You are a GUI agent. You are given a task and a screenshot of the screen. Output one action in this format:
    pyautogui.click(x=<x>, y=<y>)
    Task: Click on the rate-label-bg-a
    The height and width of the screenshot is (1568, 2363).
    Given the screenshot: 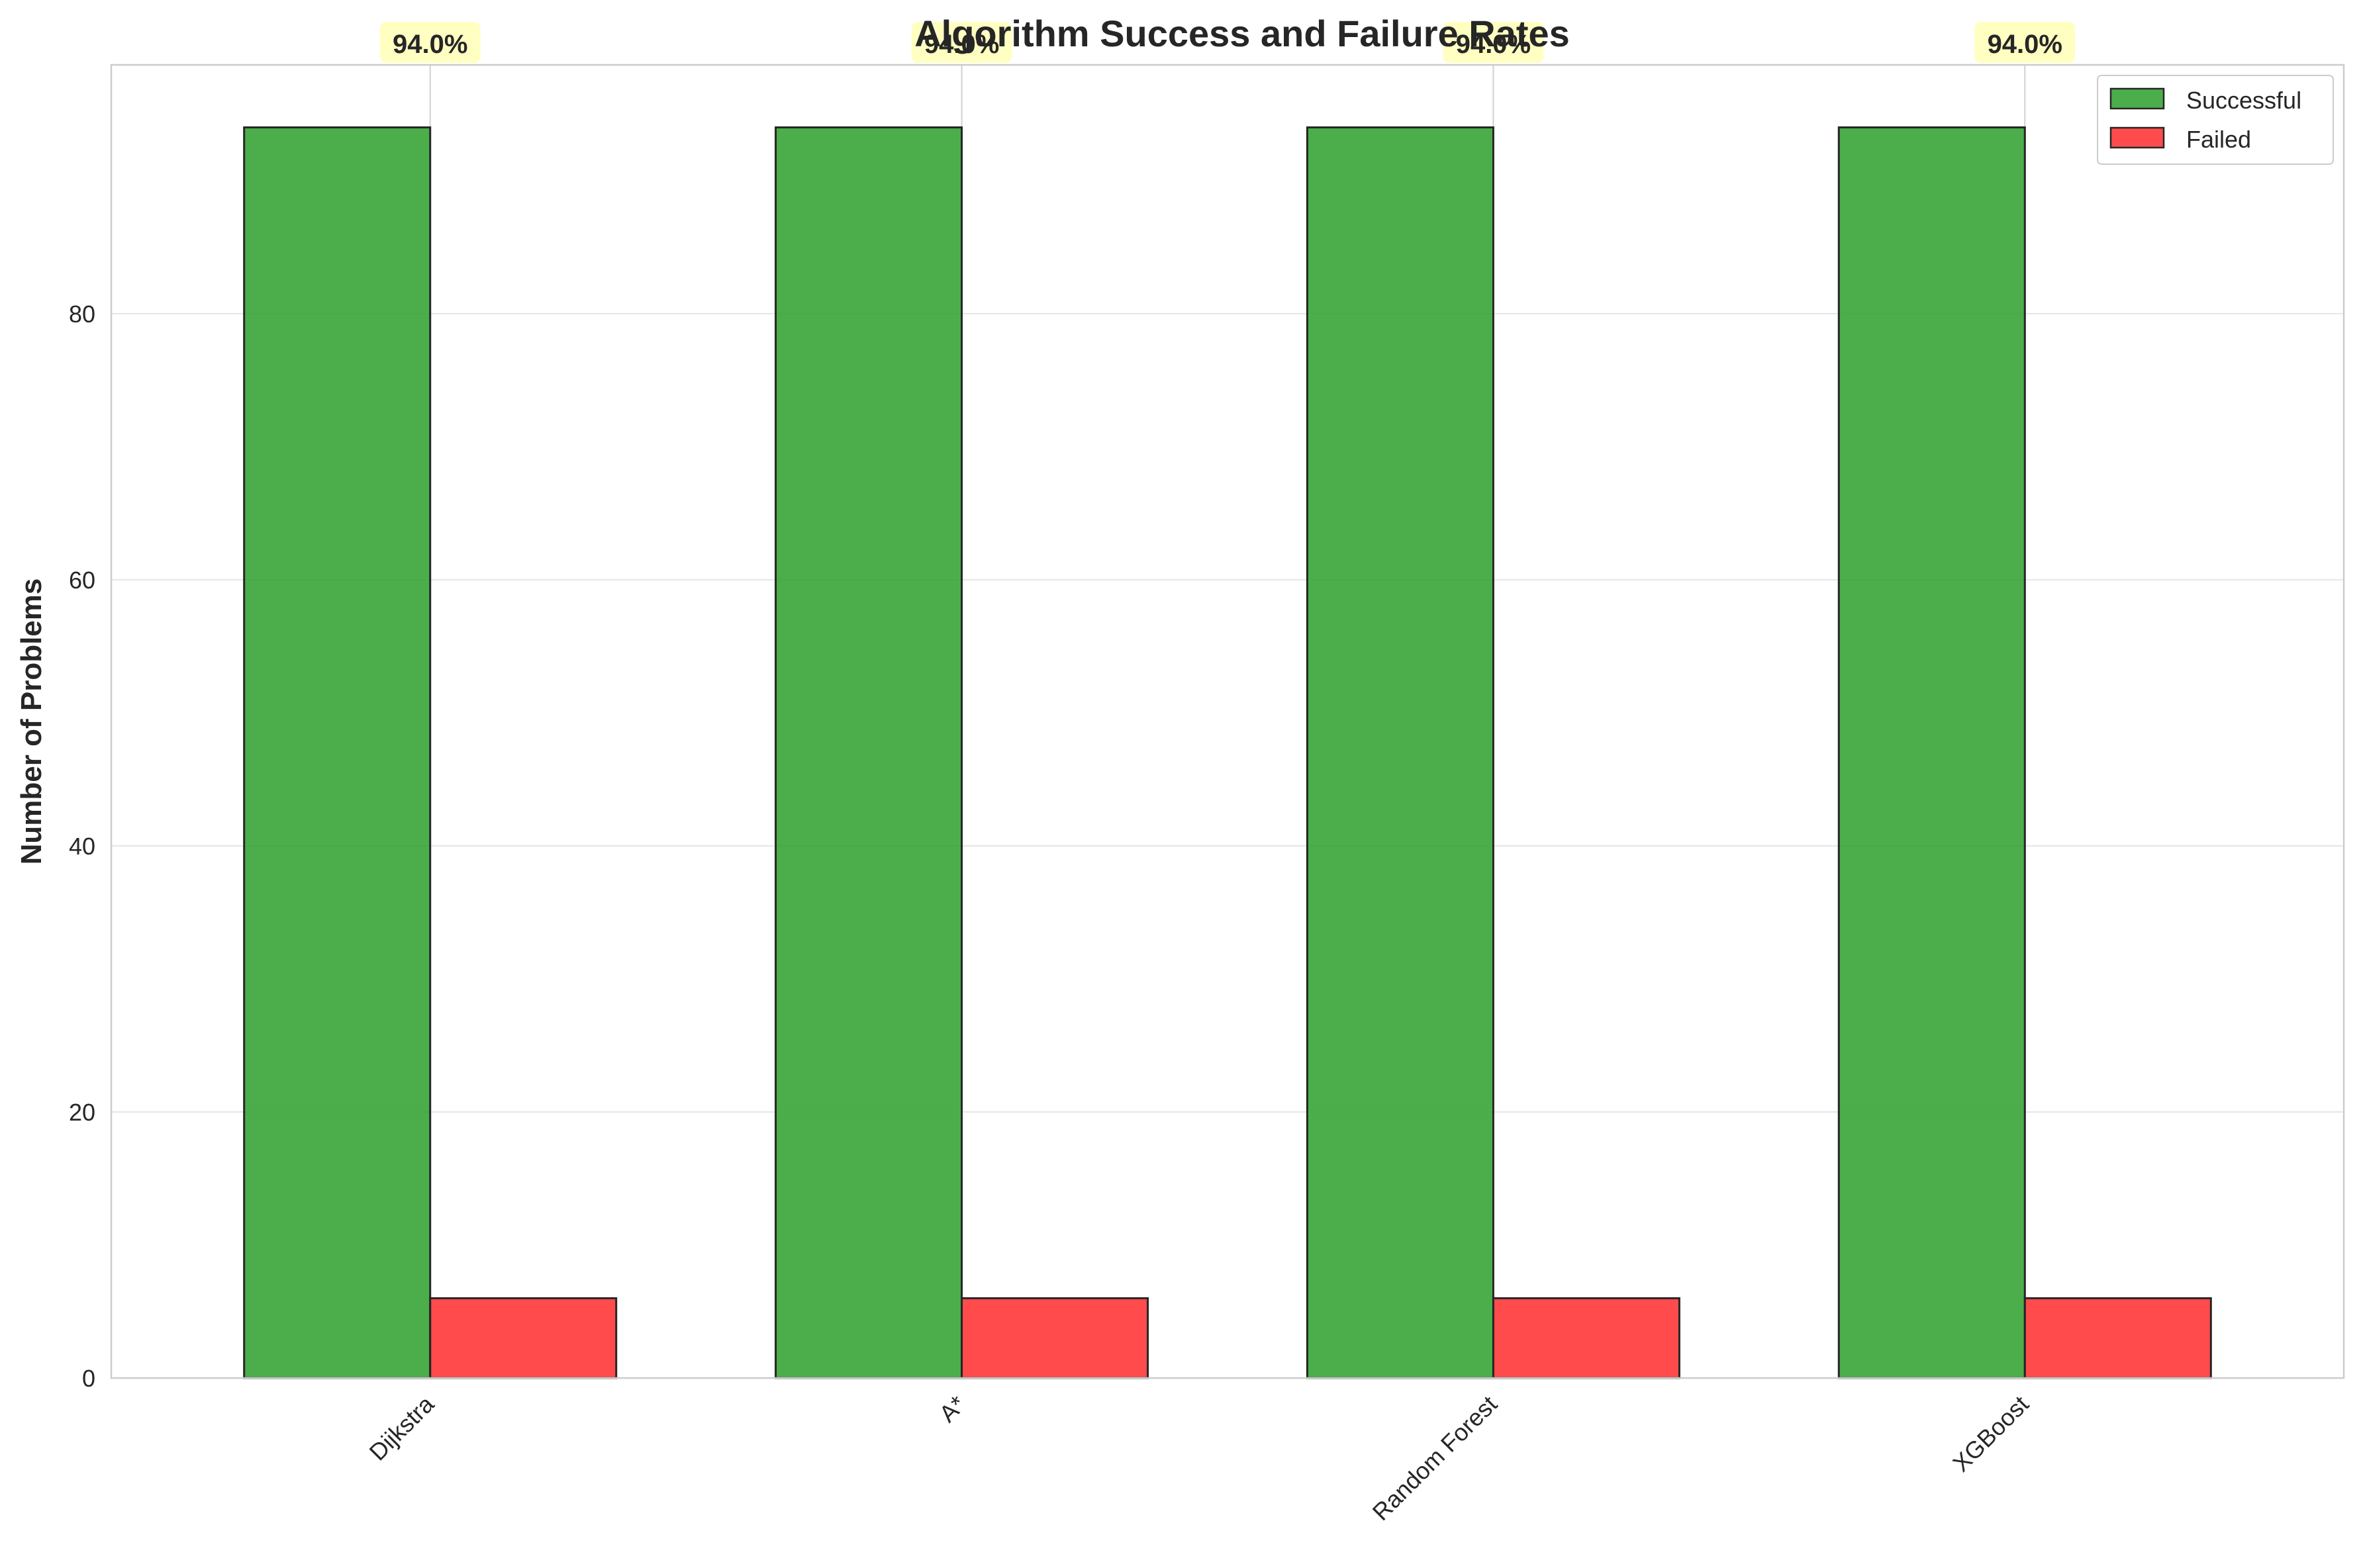 What is the action you would take?
    pyautogui.click(x=961, y=42)
    